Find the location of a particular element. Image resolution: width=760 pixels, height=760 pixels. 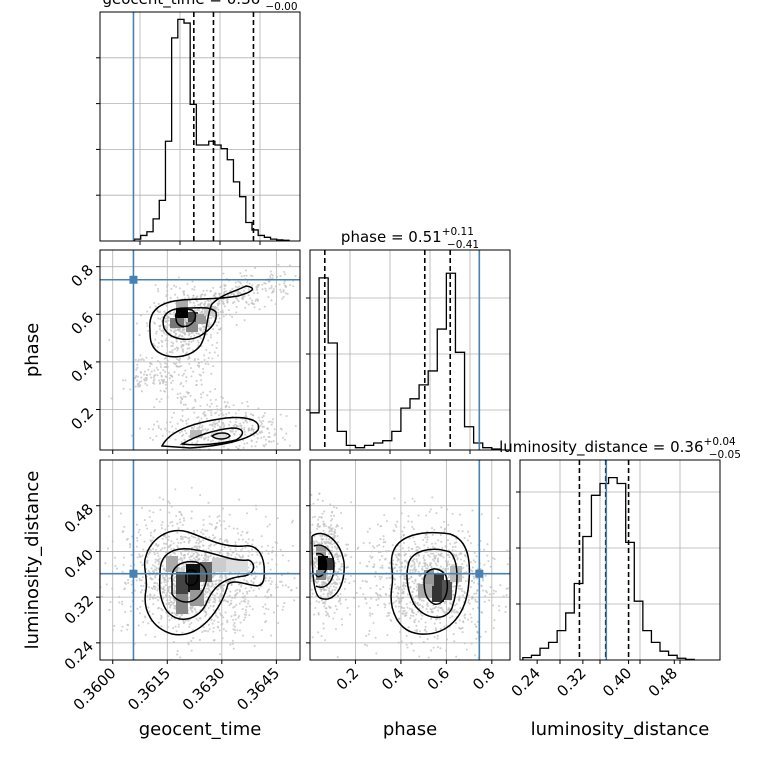

xlabel-luminosity-distance: luminosity_distance is located at coordinates (620, 729).